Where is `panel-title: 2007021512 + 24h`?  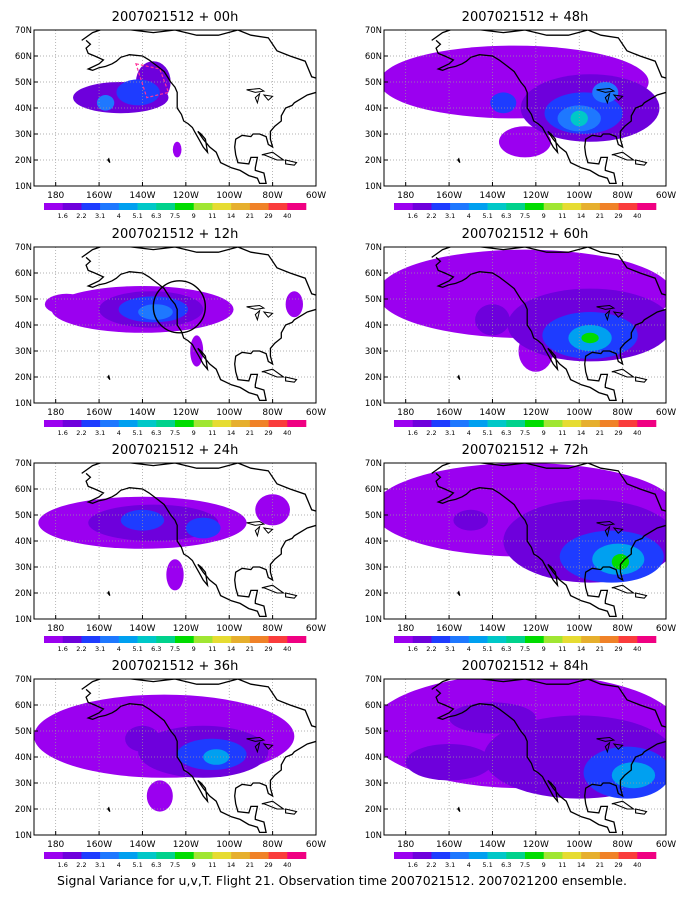 panel-title: 2007021512 + 24h is located at coordinates (175, 450).